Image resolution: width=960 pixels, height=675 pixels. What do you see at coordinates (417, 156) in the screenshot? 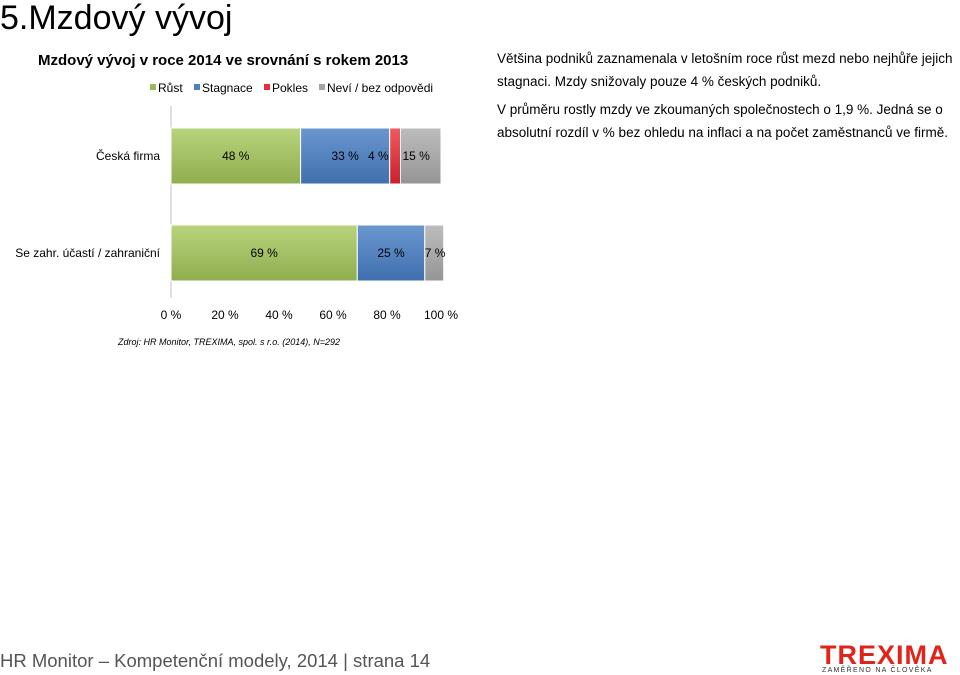
I see `data-label-nevi-bez-odpovedi-1: 15 %` at bounding box center [417, 156].